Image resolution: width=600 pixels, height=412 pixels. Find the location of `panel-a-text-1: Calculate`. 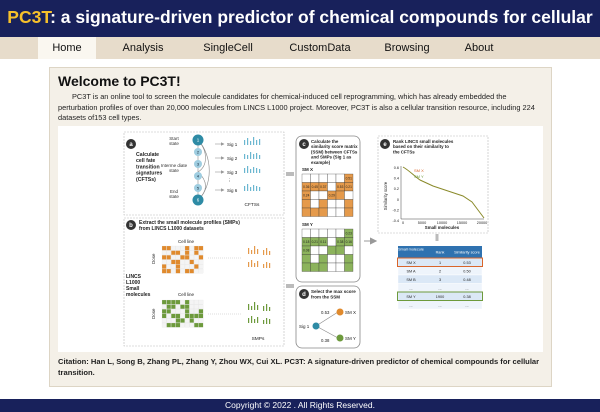

panel-a-text-1: Calculate is located at coordinates (147, 155).